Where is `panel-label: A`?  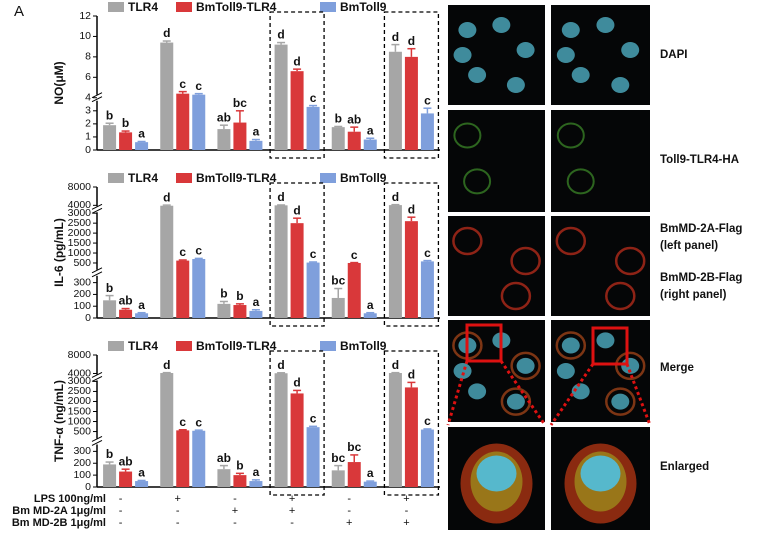 panel-label: A is located at coordinates (19, 11).